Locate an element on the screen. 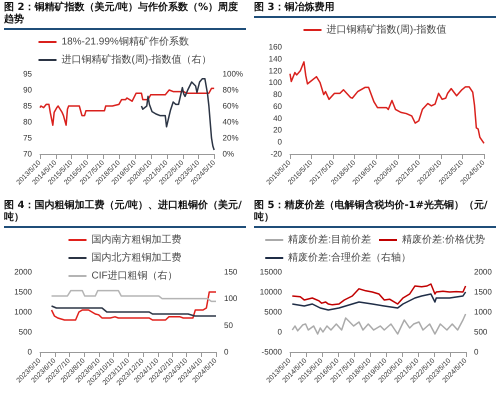 This screenshot has height=396, width=500. y-tick-label: 1000 is located at coordinates (23, 312).